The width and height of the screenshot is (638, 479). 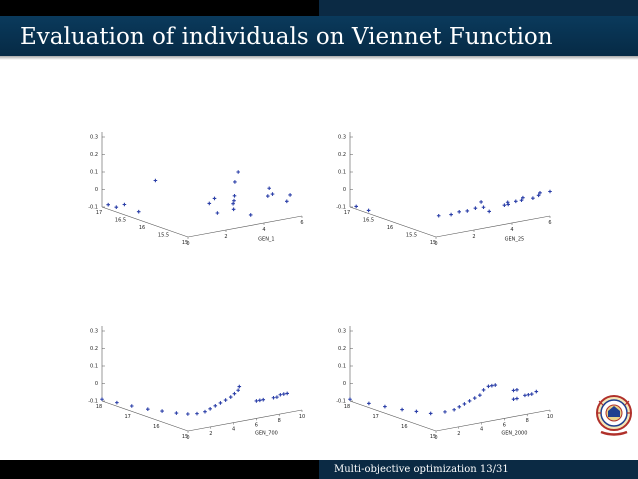 What do you see at coordinates (302, 417) in the screenshot?
I see `x-tick-label: 10` at bounding box center [302, 417].